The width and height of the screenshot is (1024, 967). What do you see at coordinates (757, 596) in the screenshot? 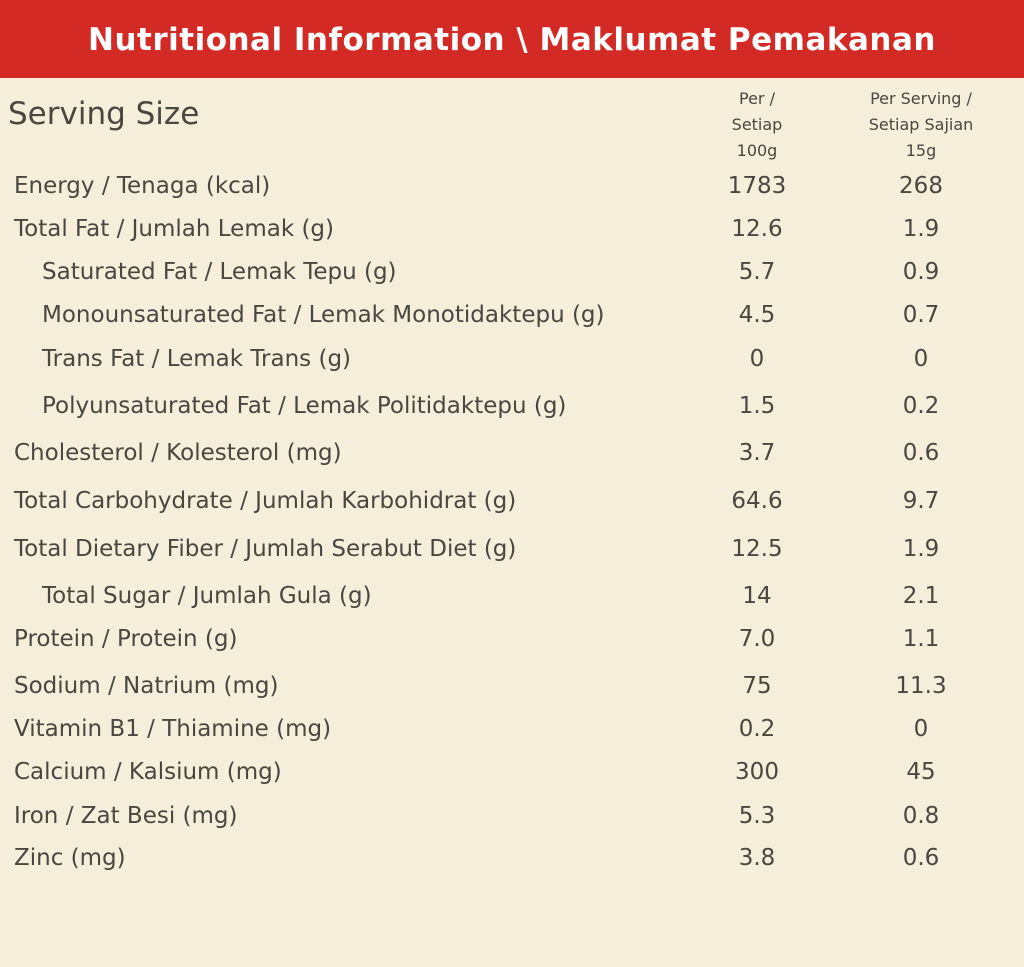
I see `per-100g-value: 14` at bounding box center [757, 596].